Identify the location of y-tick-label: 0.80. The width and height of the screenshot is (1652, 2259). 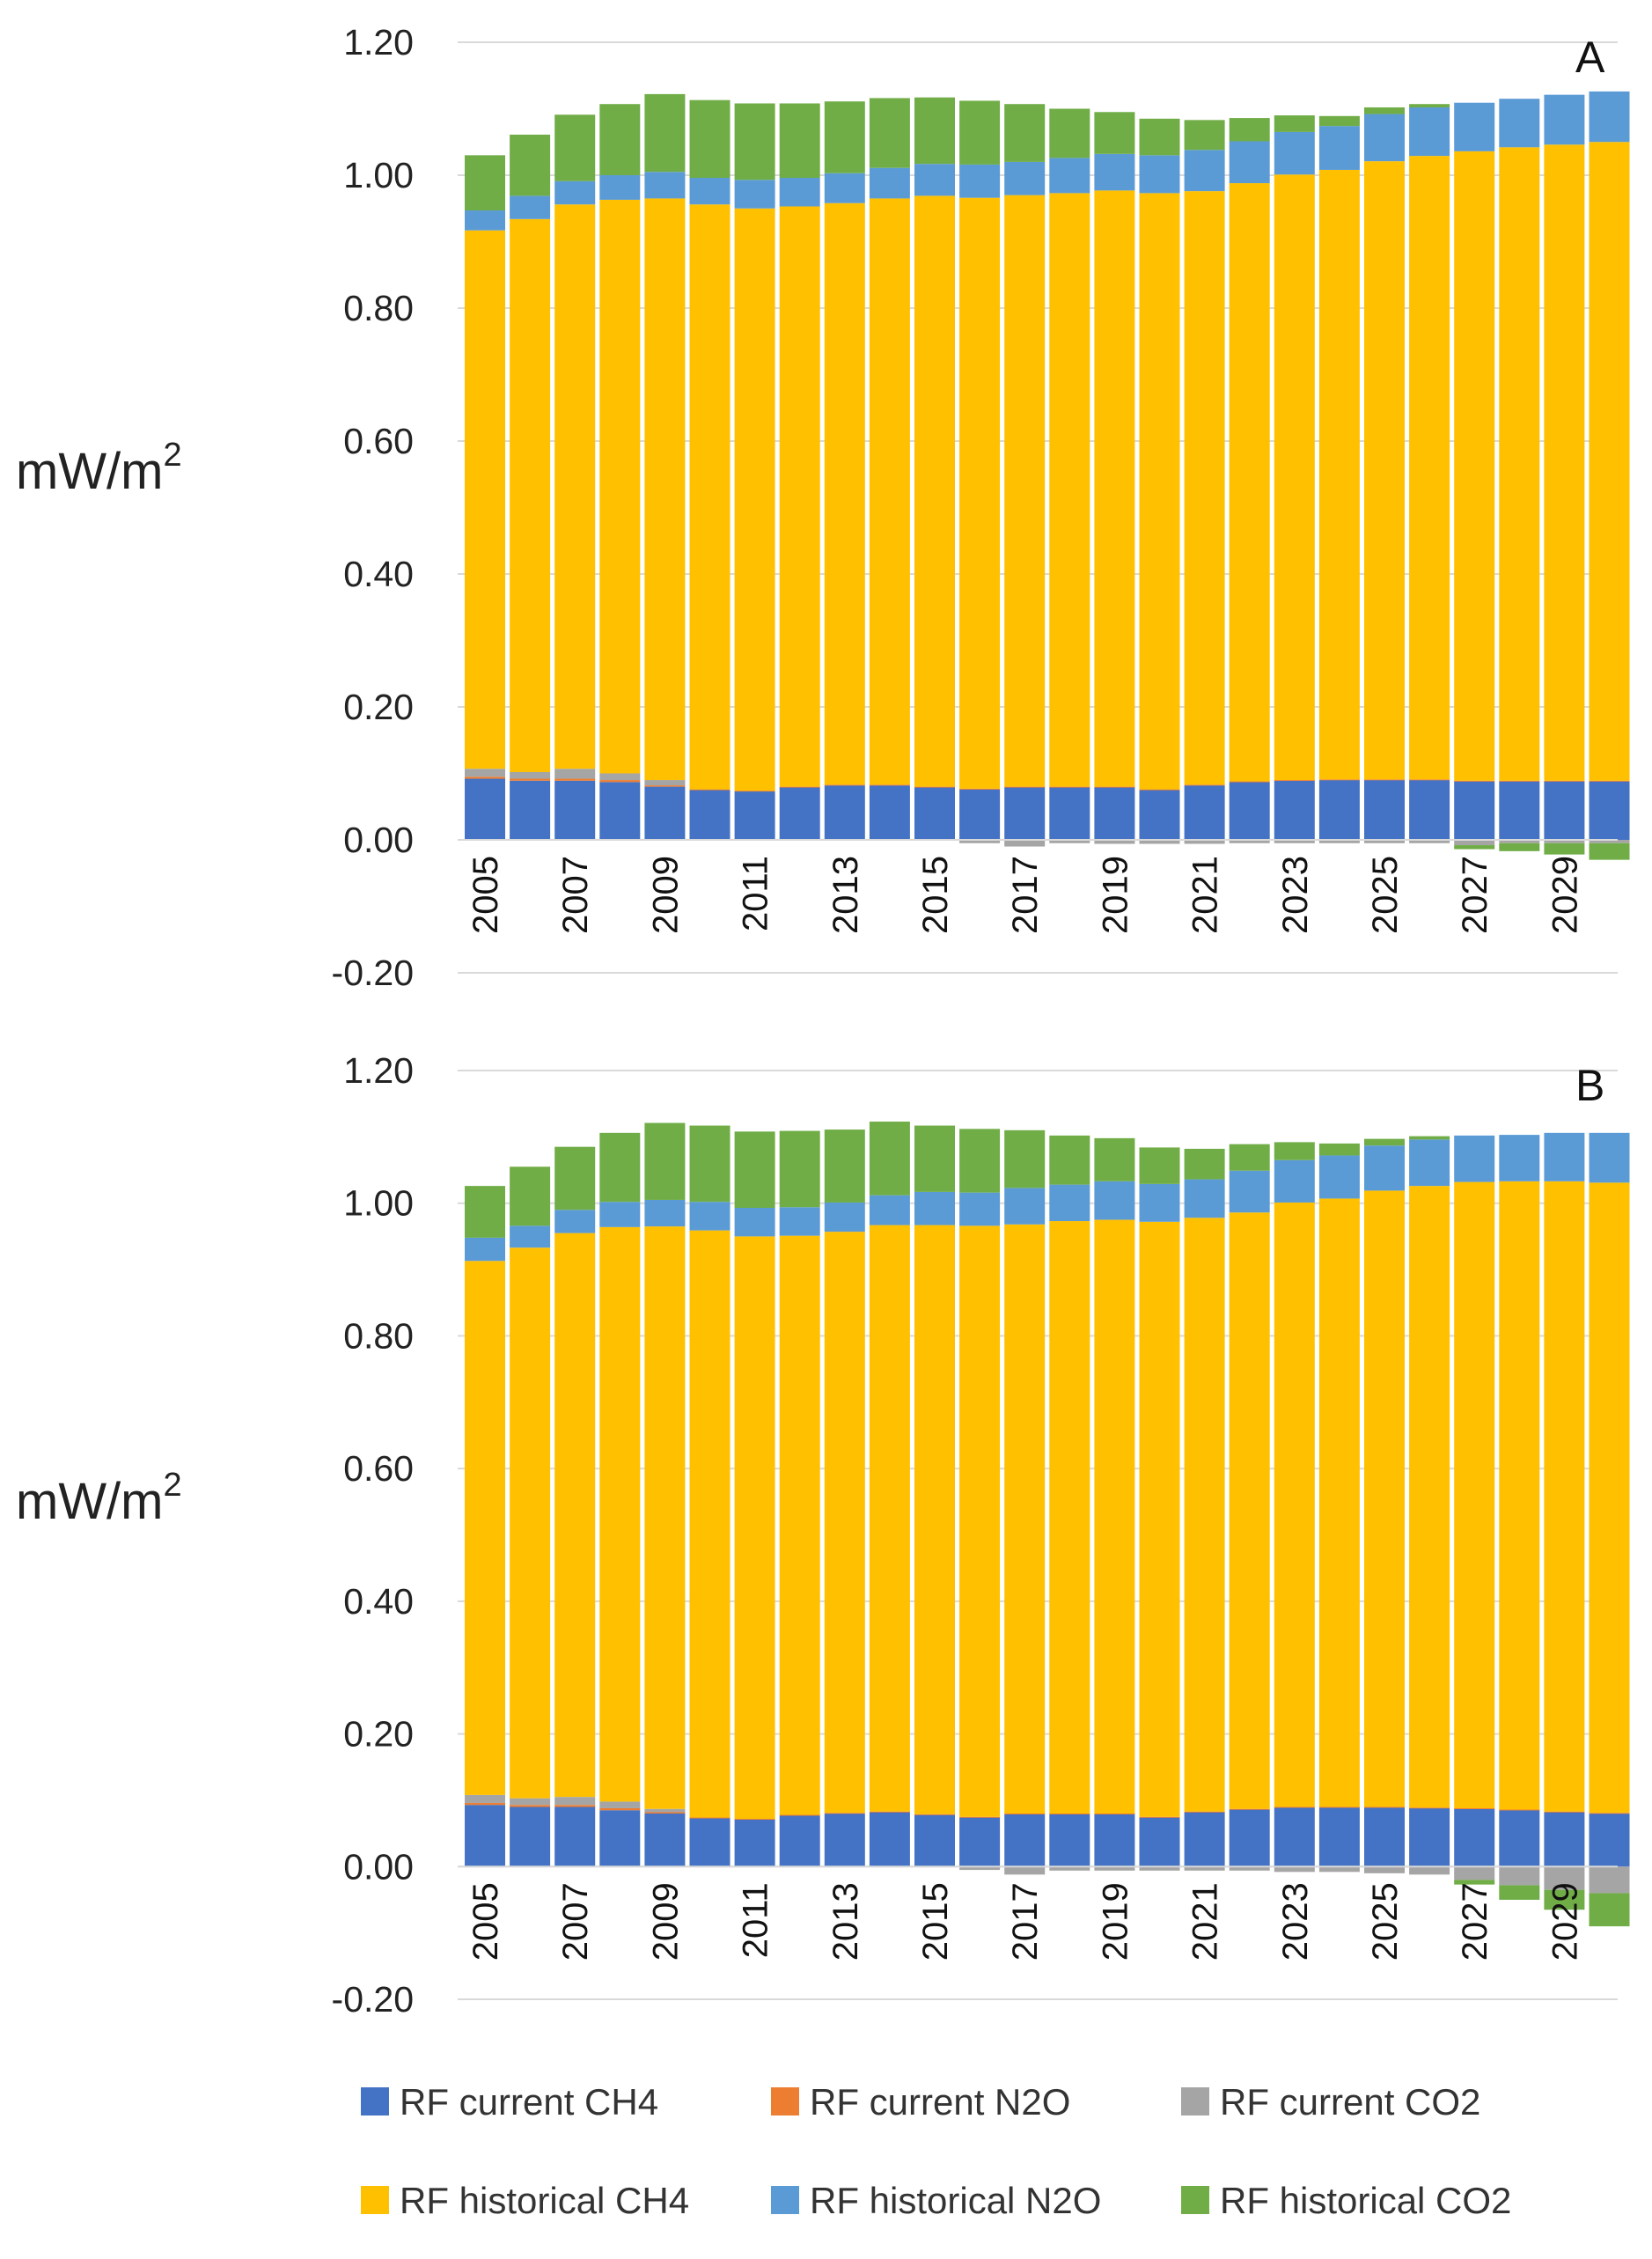
(378, 308).